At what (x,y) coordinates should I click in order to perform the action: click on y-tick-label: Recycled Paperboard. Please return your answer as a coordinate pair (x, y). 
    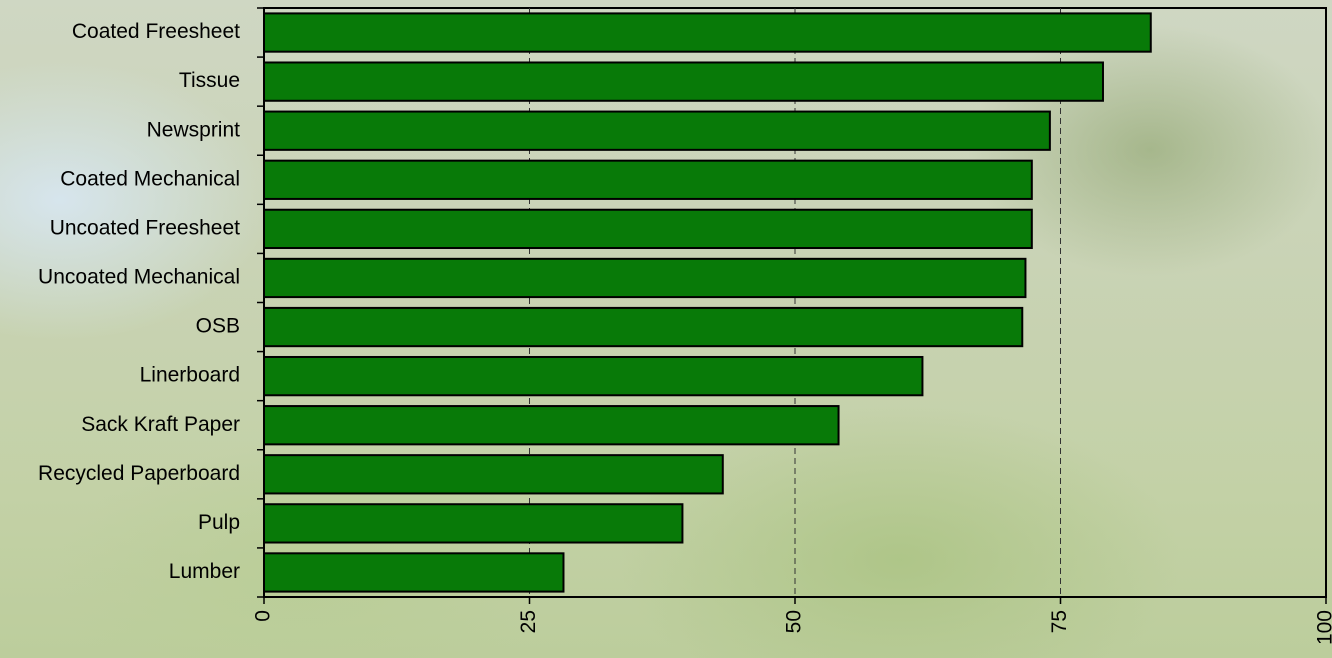
    Looking at the image, I should click on (139, 473).